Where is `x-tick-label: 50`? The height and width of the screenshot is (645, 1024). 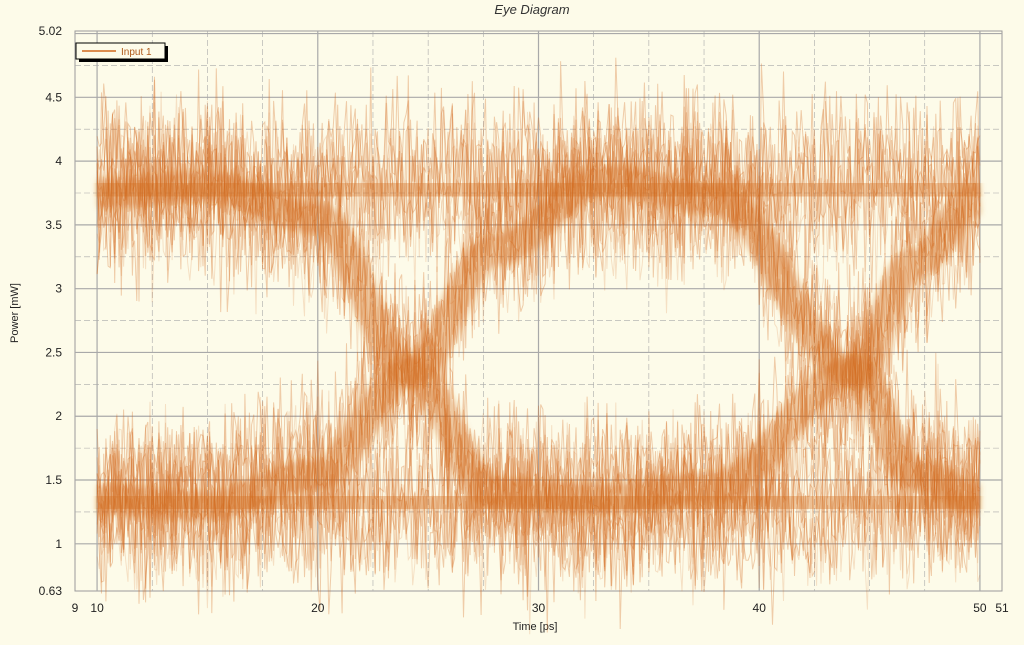 x-tick-label: 50 is located at coordinates (980, 608).